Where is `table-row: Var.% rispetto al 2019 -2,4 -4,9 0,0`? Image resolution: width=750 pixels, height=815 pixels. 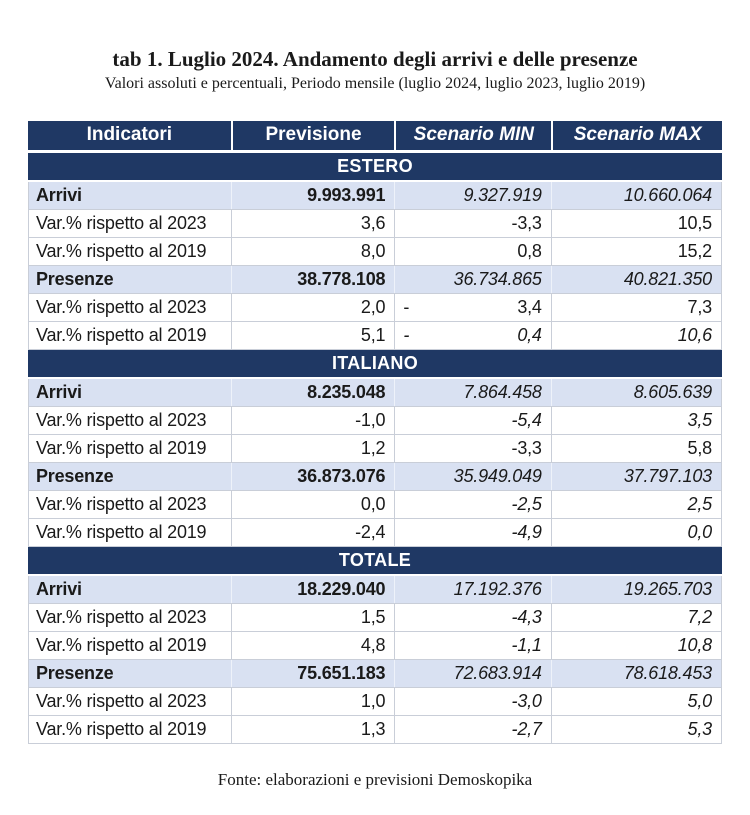 table-row: Var.% rispetto al 2019 -2,4 -4,9 0,0 is located at coordinates (375, 532).